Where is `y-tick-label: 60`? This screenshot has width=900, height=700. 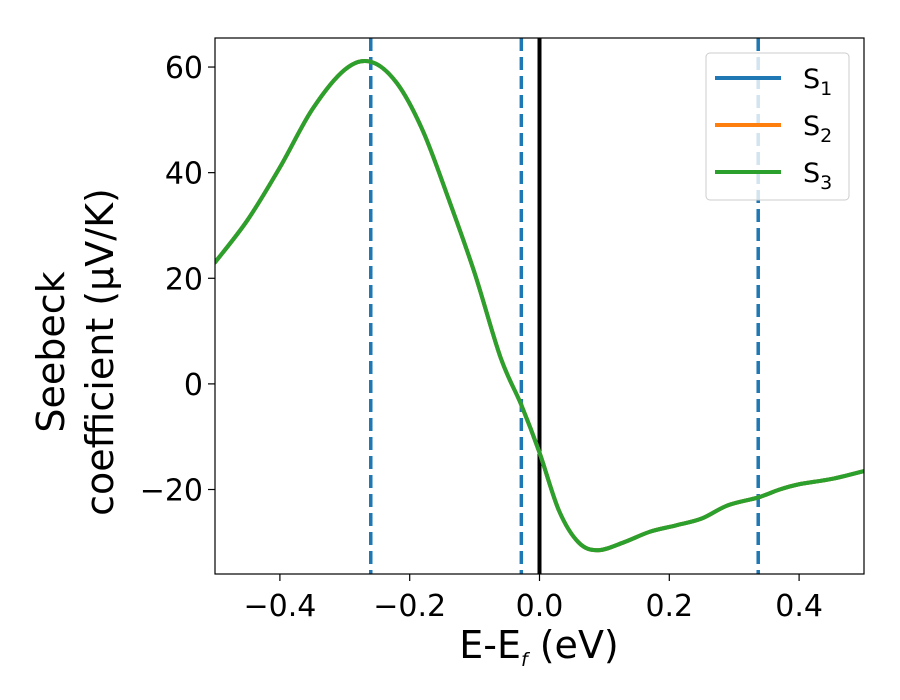
y-tick-label: 60 is located at coordinates (184, 68).